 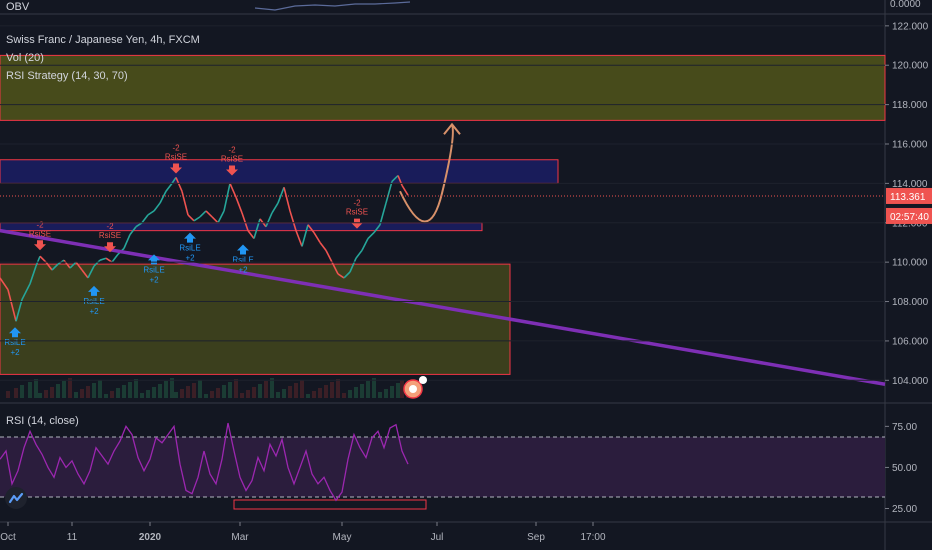 I want to click on last-price-box, so click(x=909, y=195).